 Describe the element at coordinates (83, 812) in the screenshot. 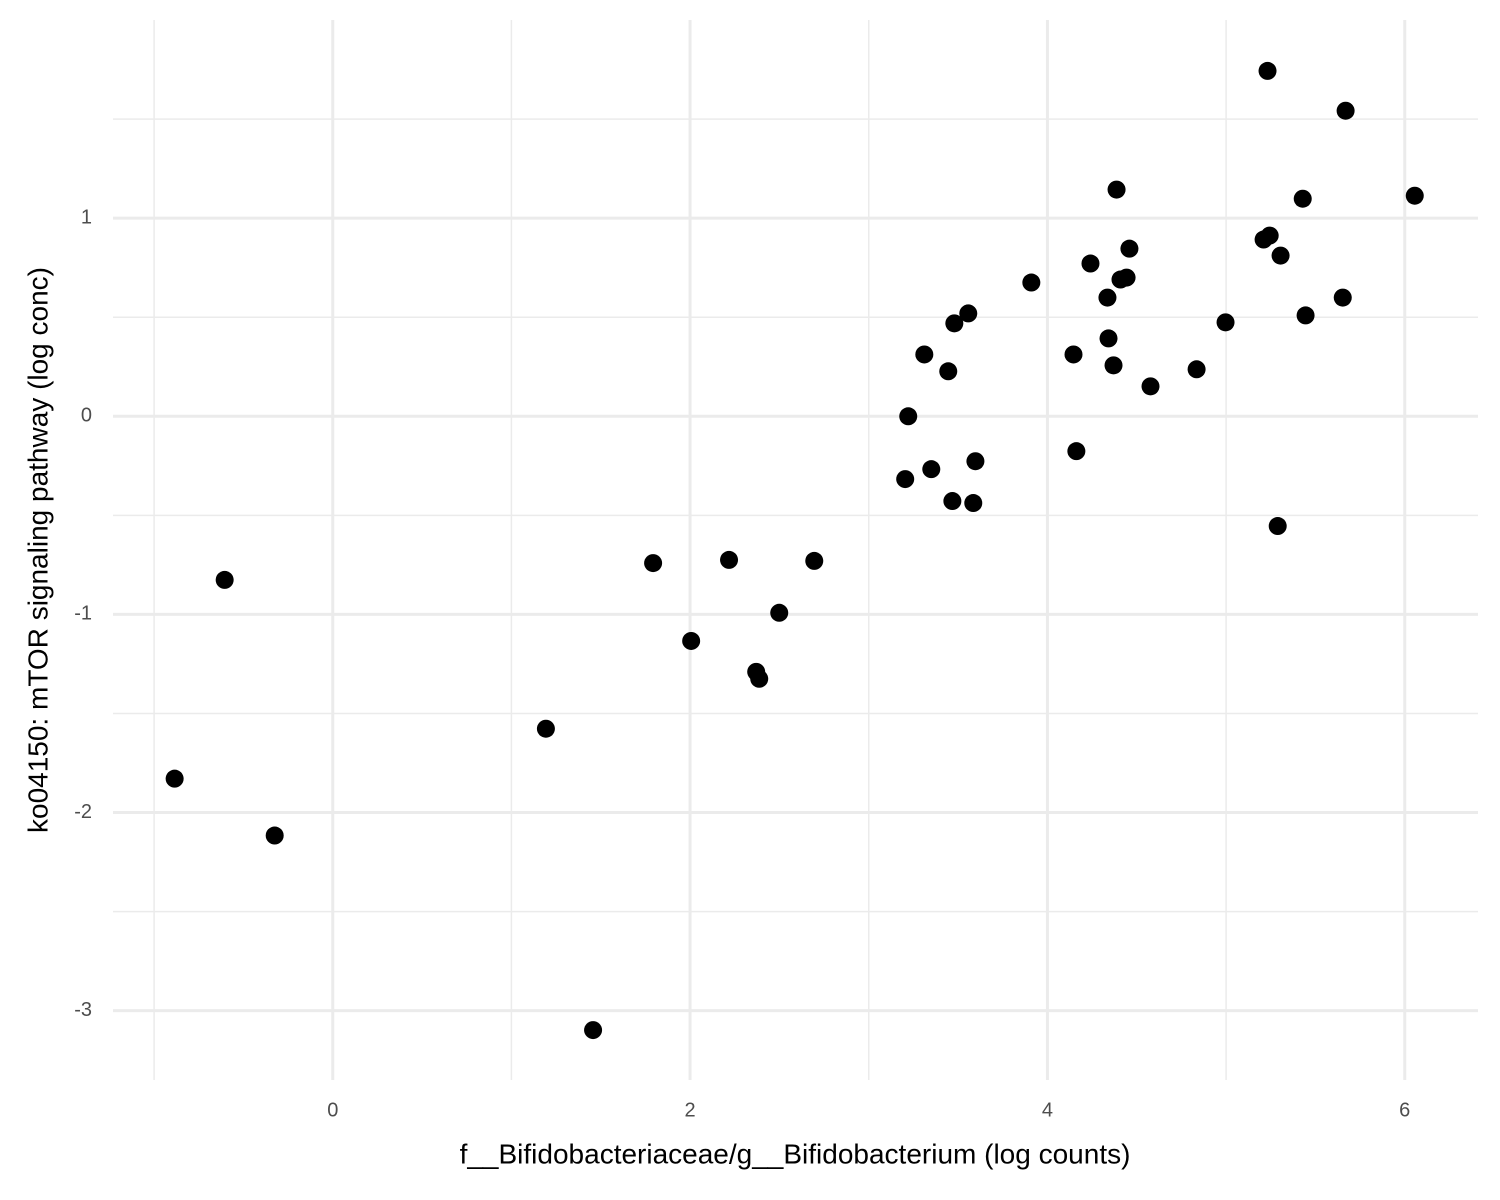

I see `y-tick-label: -2` at that location.